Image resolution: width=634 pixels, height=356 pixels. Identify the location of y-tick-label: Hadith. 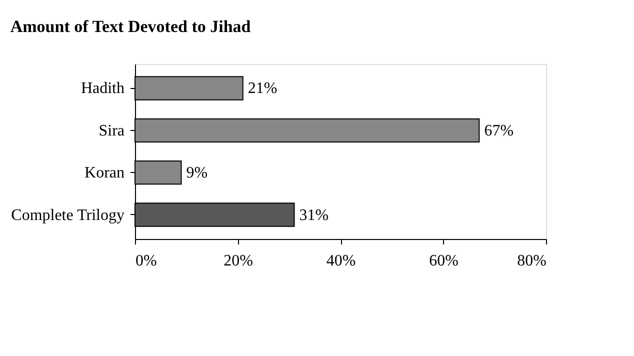
(102, 89).